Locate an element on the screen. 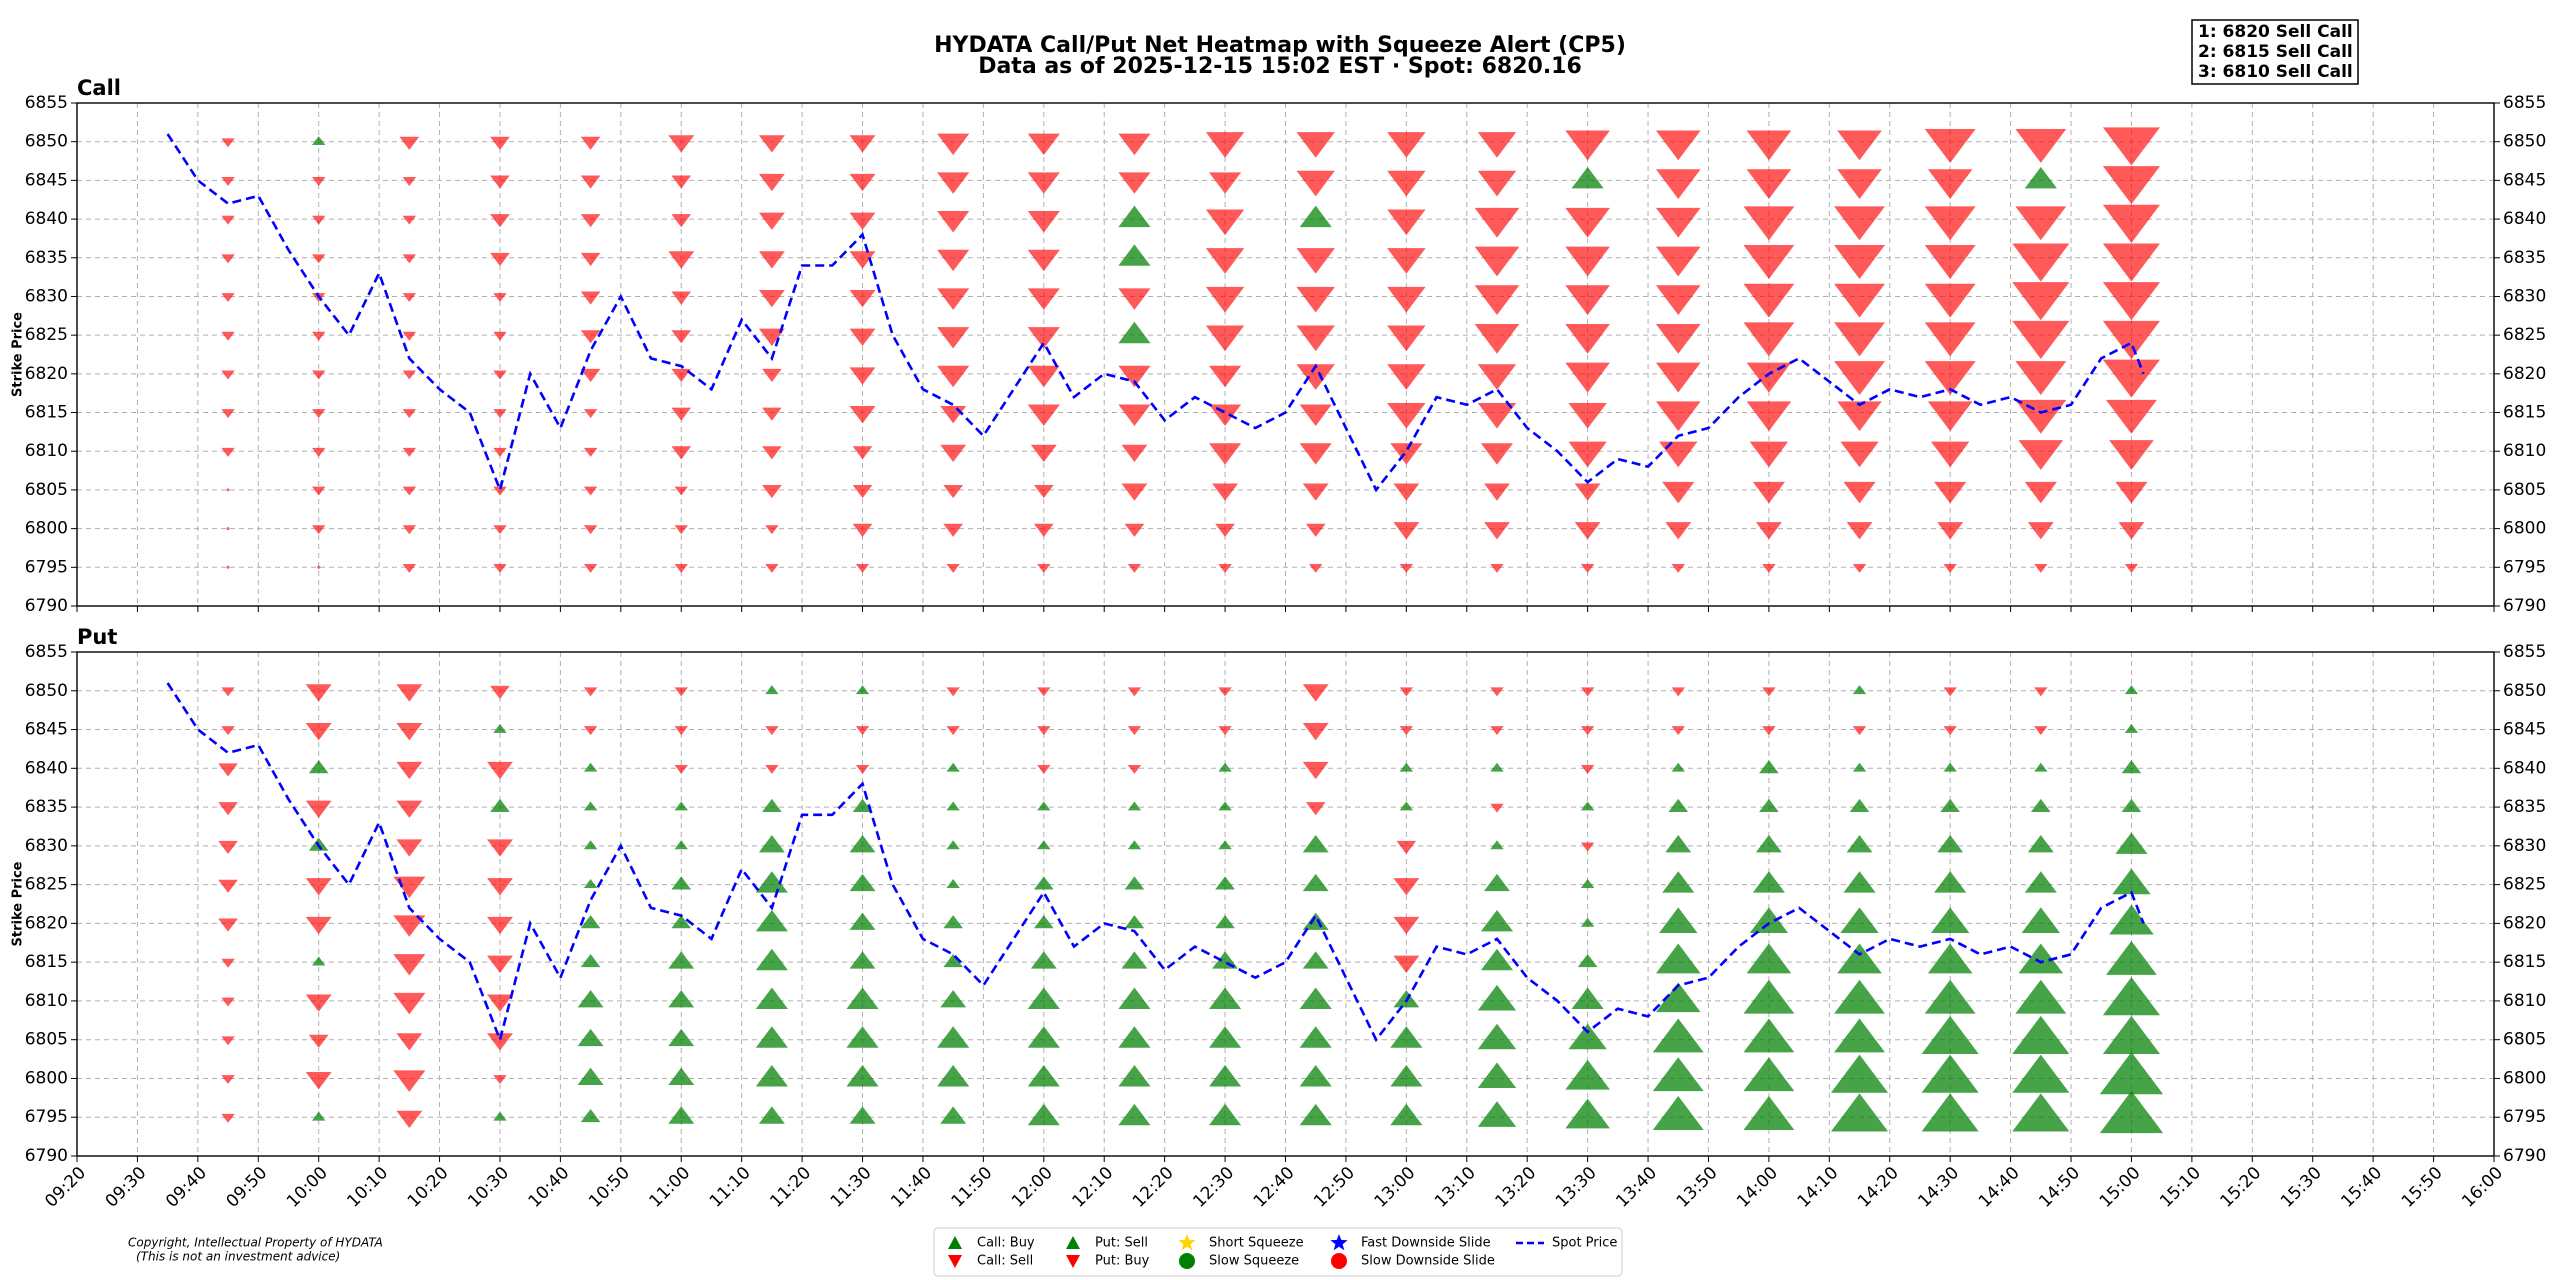 This screenshot has width=2560, height=1280. x-tick-label: 14:40 is located at coordinates (1999, 1187).